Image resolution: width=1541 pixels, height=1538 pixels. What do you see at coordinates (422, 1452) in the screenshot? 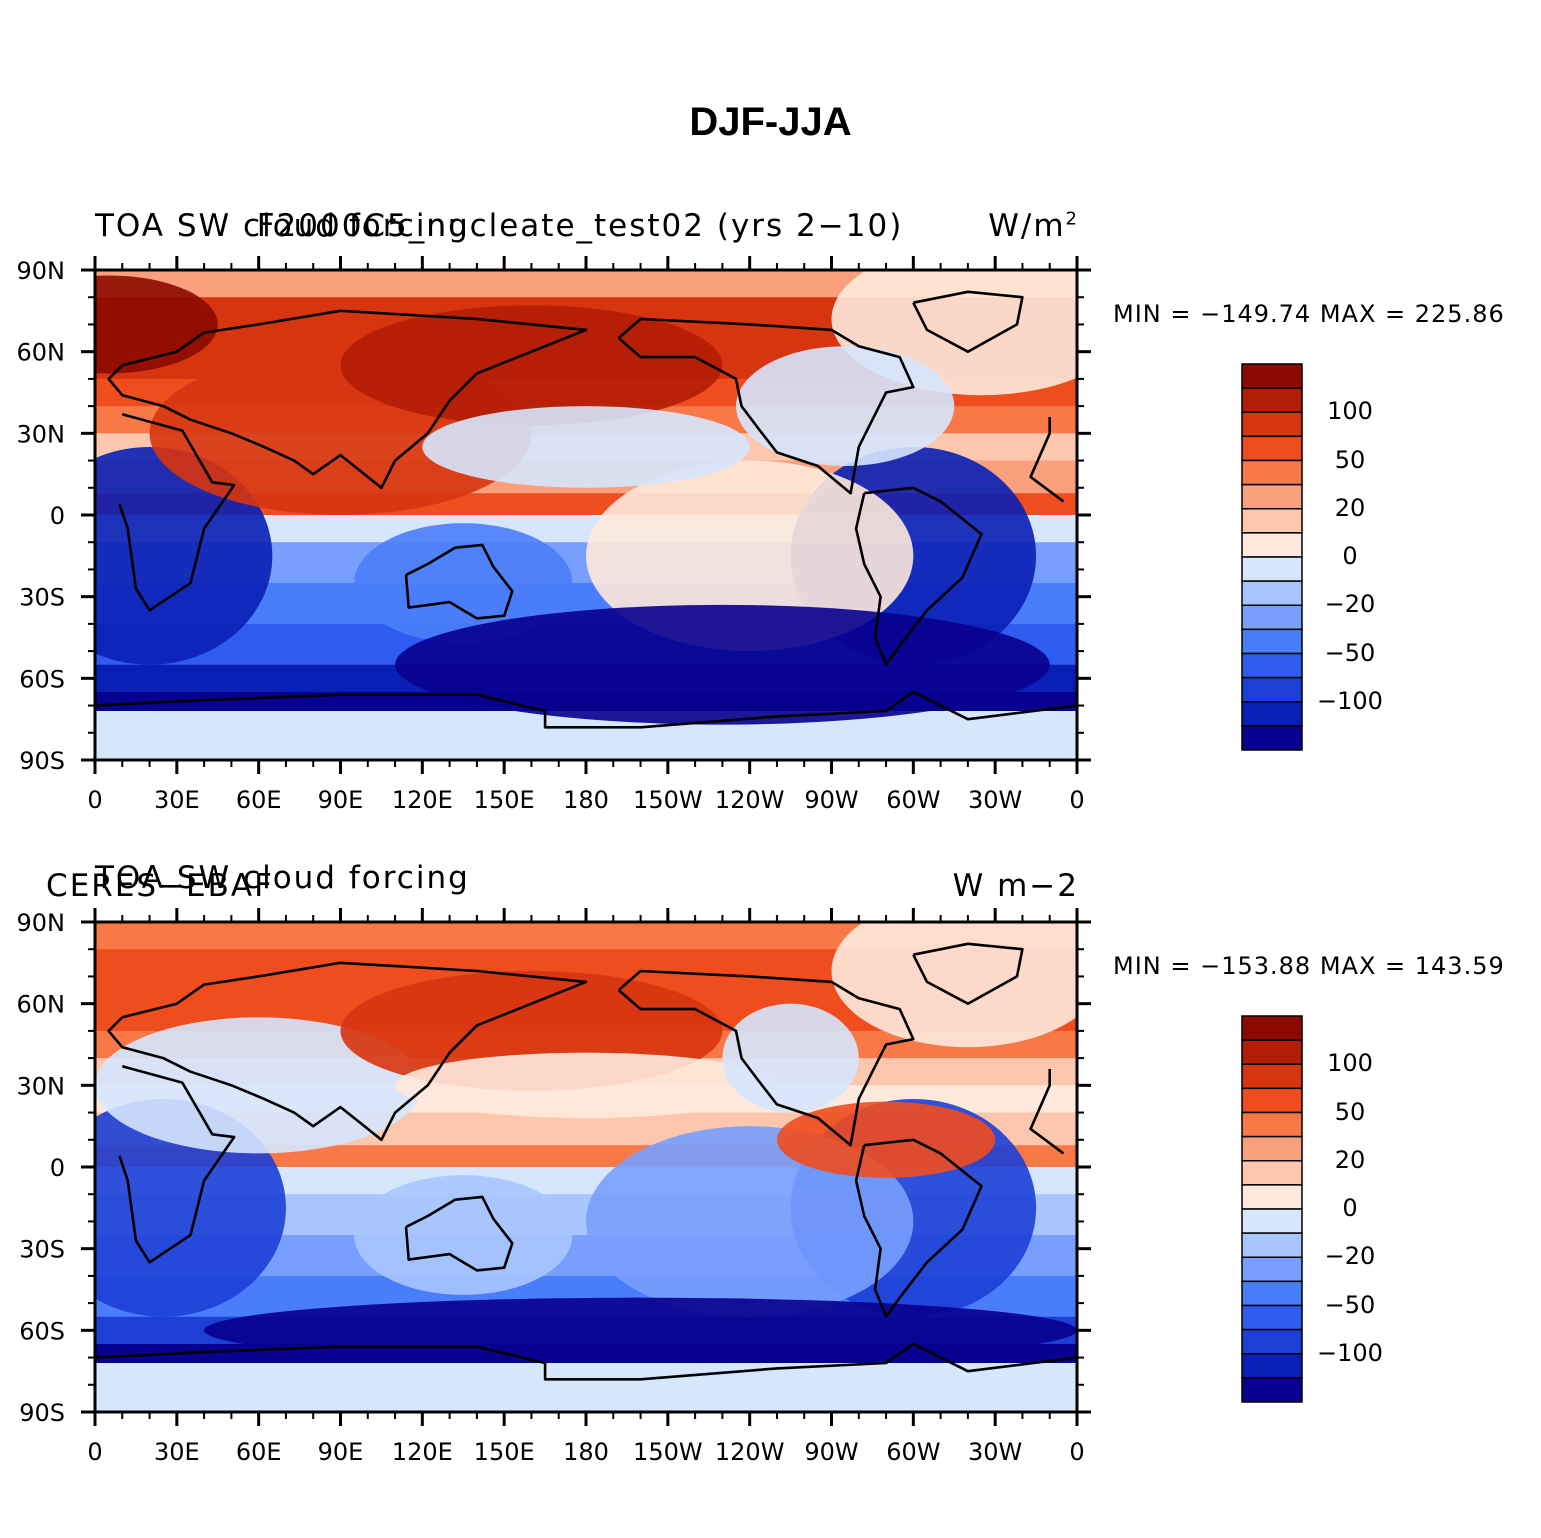
I see `lon-tick-label: 120E` at bounding box center [422, 1452].